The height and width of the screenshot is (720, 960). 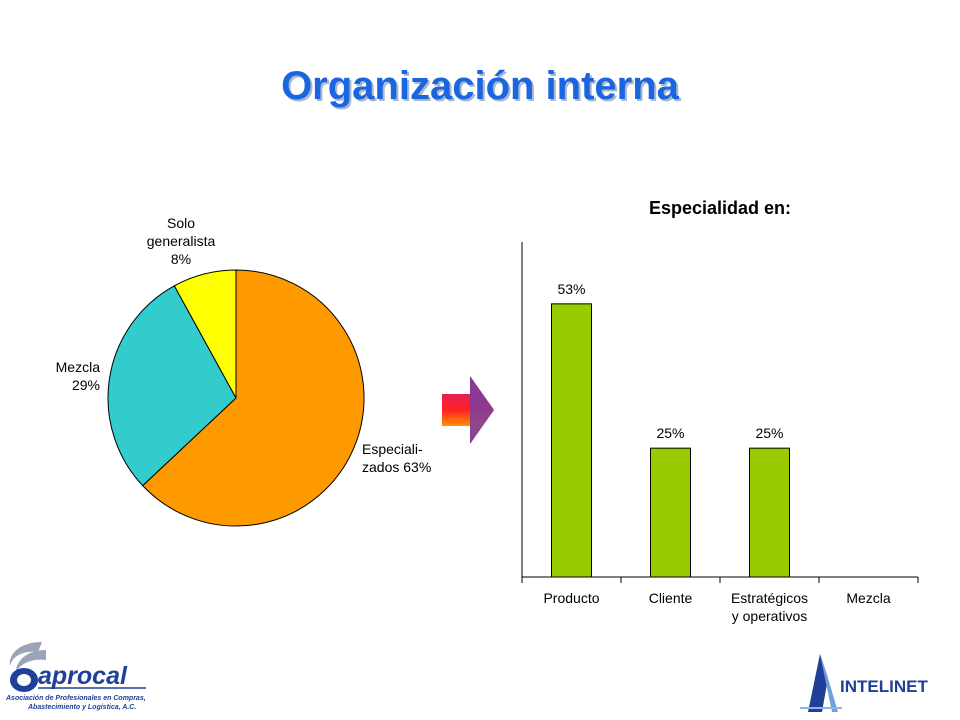 What do you see at coordinates (75, 698) in the screenshot?
I see `aprocal-subtitle-line-1: Asociación de Profesionales en Compras,` at bounding box center [75, 698].